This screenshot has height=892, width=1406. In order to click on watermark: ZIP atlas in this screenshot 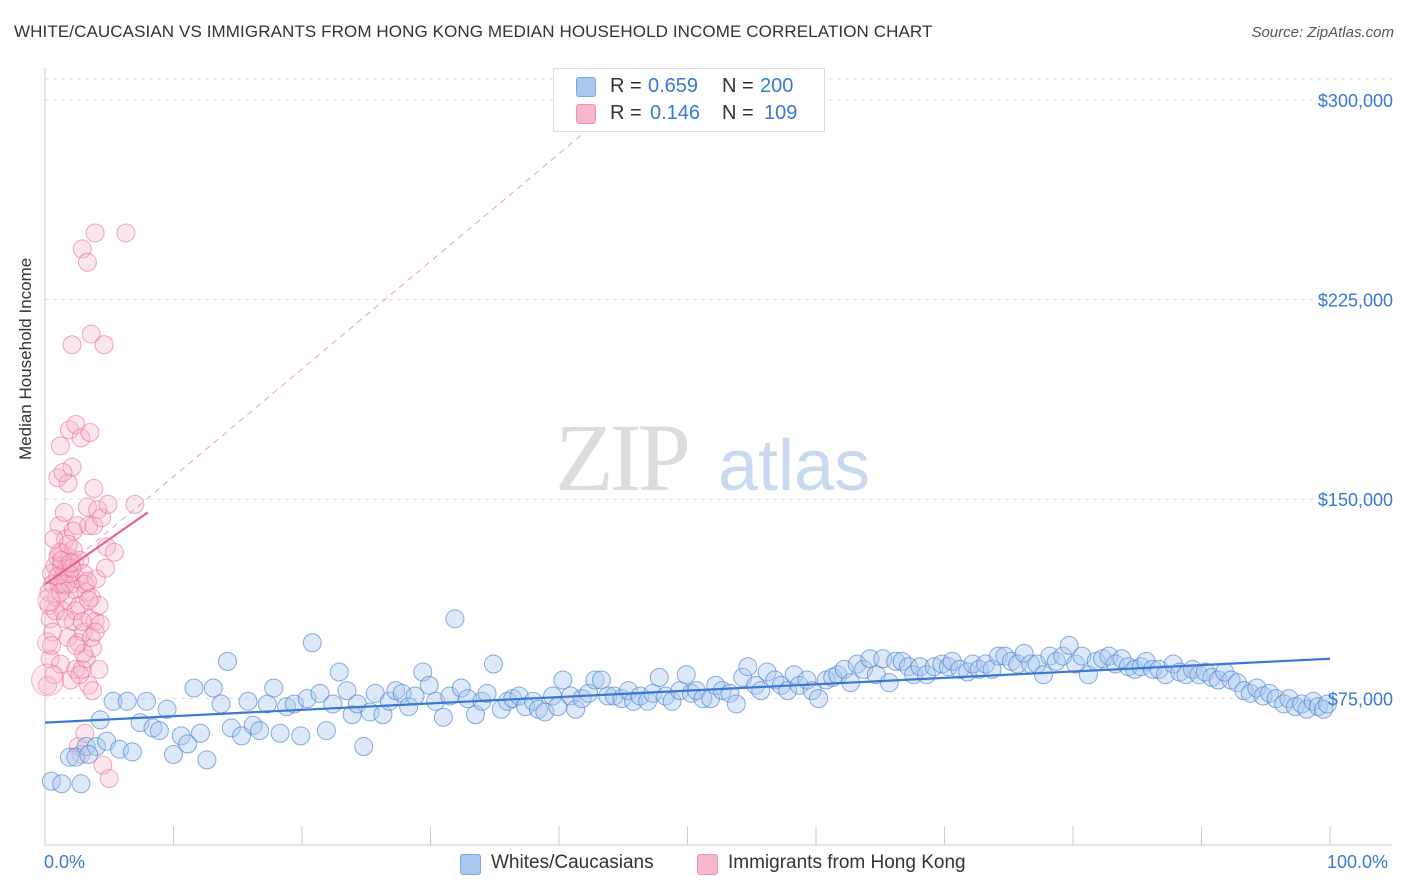, I will do `click(712, 457)`.